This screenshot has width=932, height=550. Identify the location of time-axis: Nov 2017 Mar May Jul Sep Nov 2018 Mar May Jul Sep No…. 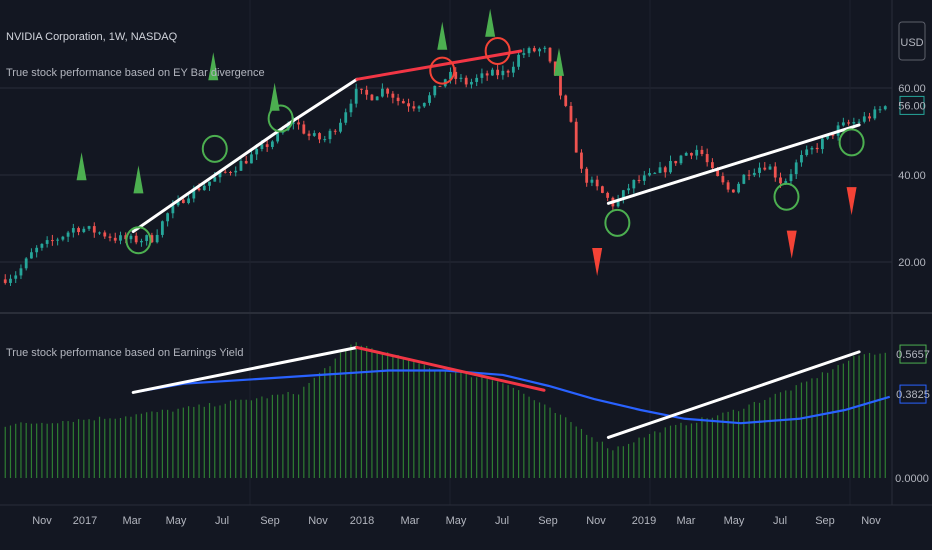
(456, 521).